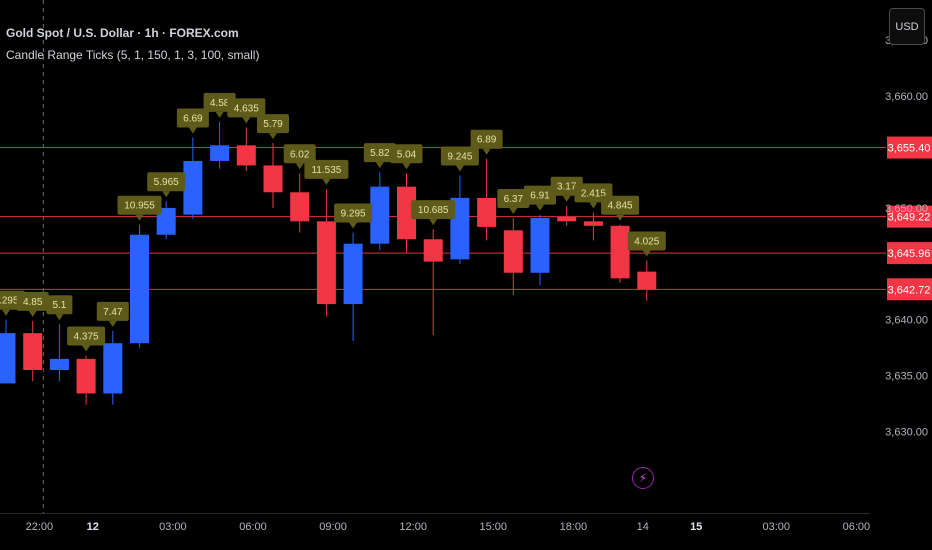  I want to click on price-level-label: 3,655.40, so click(909, 149).